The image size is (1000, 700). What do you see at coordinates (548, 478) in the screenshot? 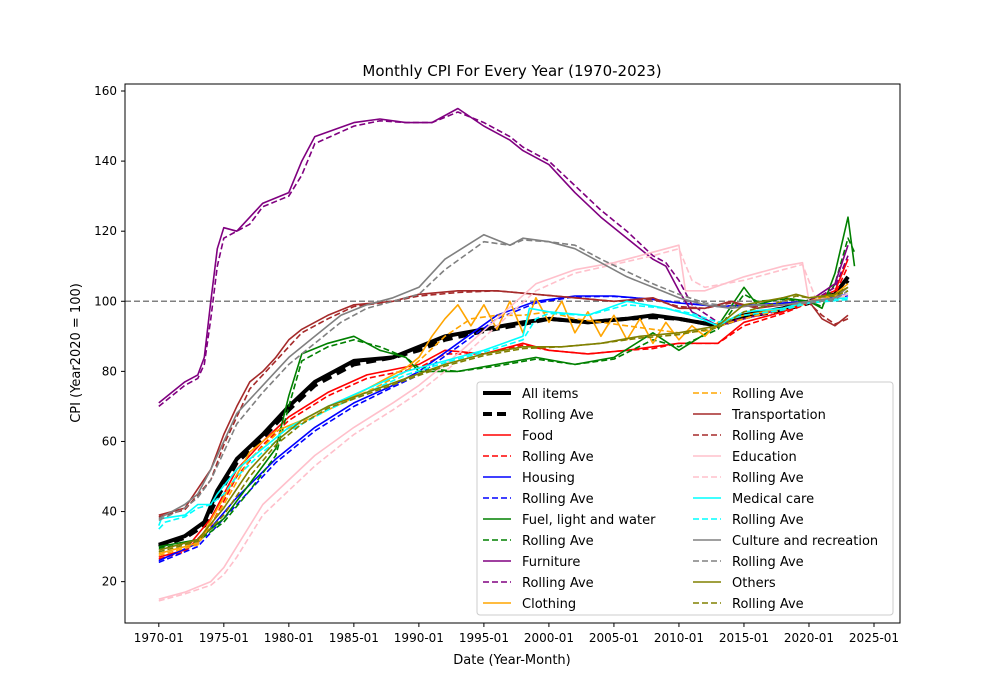
I see `legend-label: Housing` at bounding box center [548, 478].